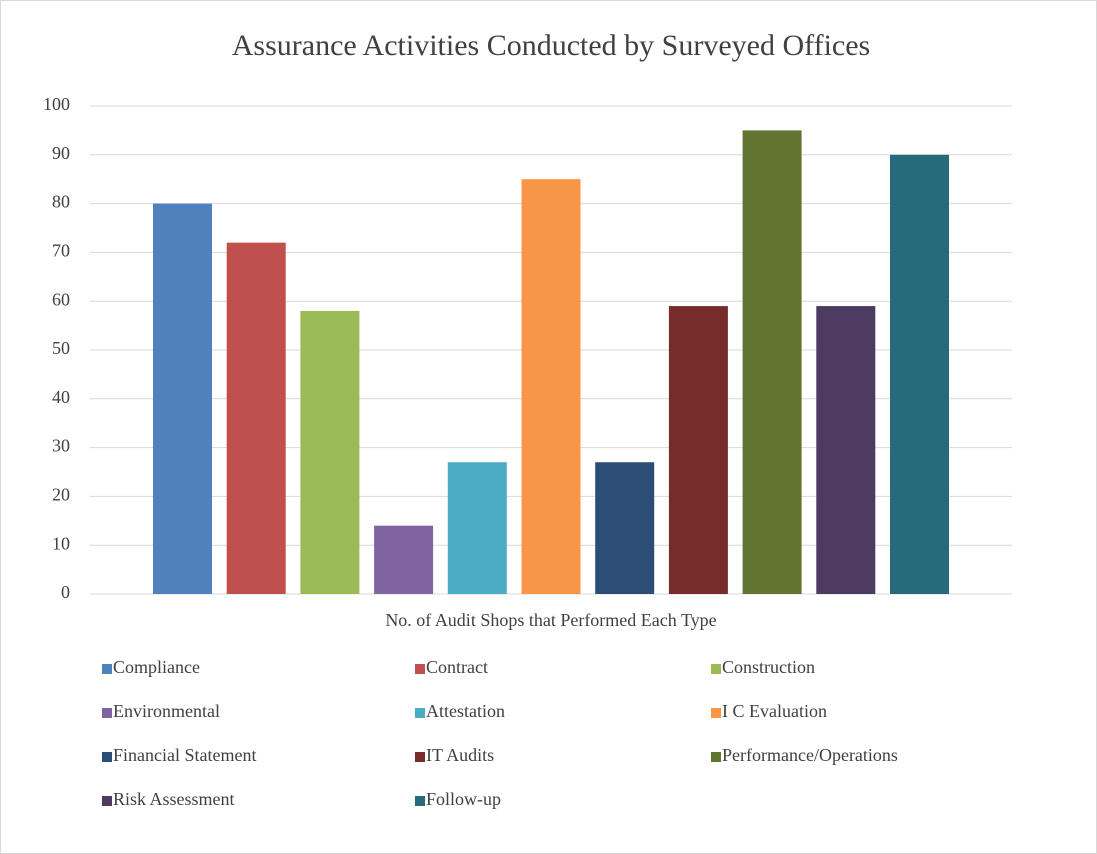 This screenshot has width=1097, height=854. I want to click on legend-label: Follow-up, so click(463, 799).